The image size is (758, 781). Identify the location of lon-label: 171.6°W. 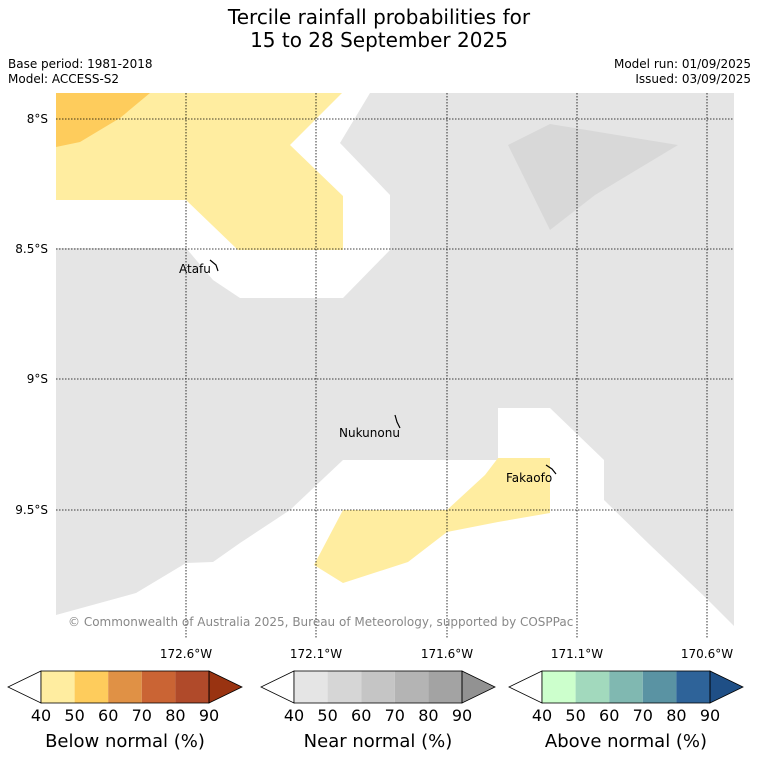
(447, 654).